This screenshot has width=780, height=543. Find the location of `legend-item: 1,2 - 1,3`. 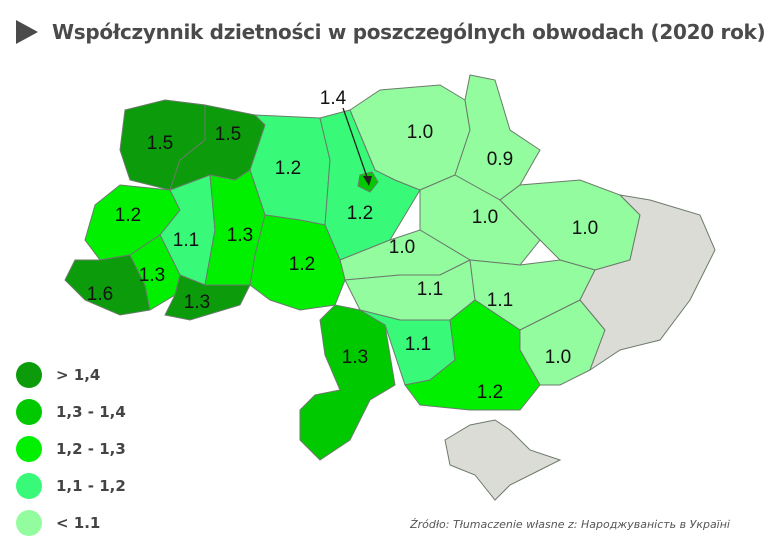

legend-item: 1,2 - 1,3 is located at coordinates (71, 448).